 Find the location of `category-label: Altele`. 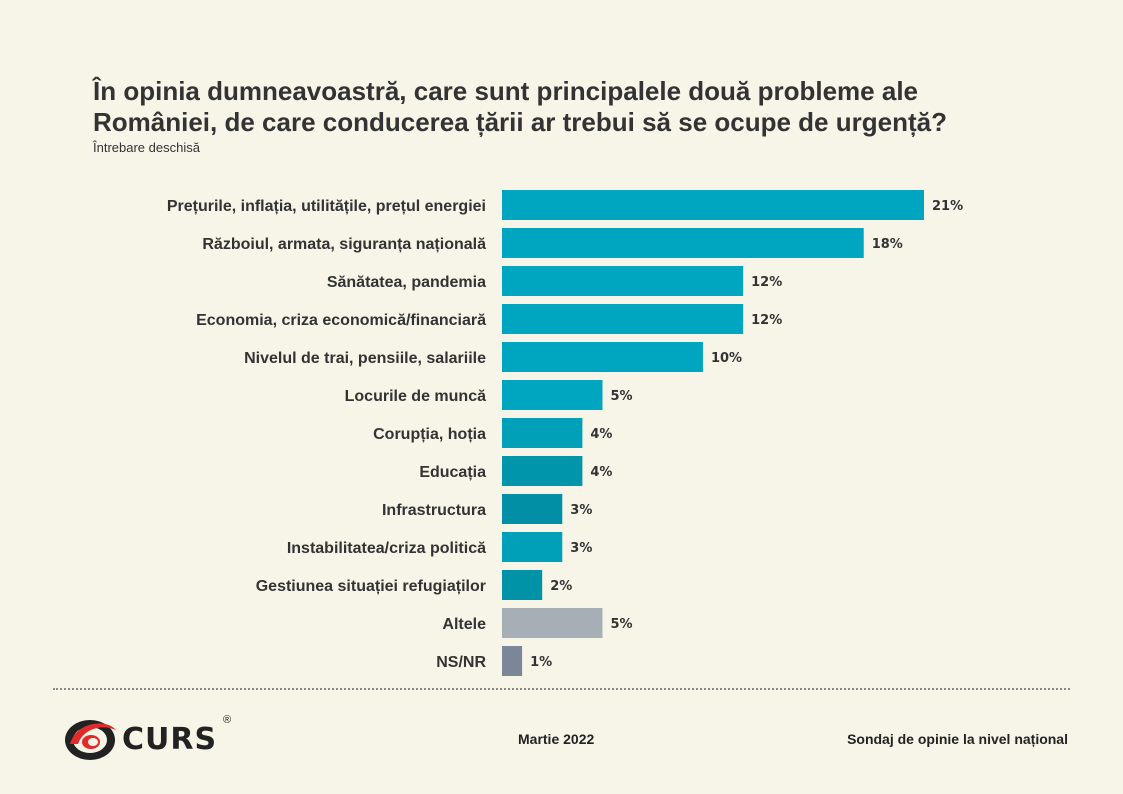

category-label: Altele is located at coordinates (464, 624).